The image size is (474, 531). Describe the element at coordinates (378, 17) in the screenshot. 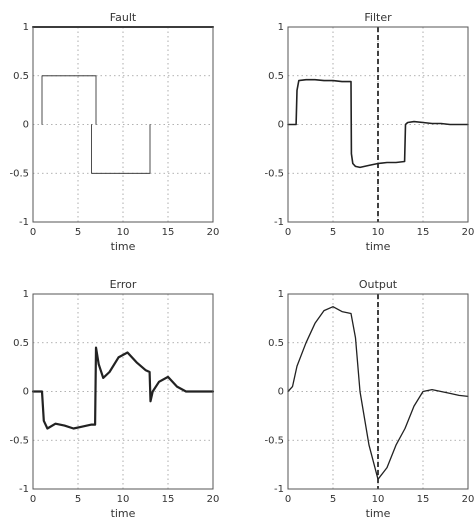

I see `panel-title: Filter` at that location.